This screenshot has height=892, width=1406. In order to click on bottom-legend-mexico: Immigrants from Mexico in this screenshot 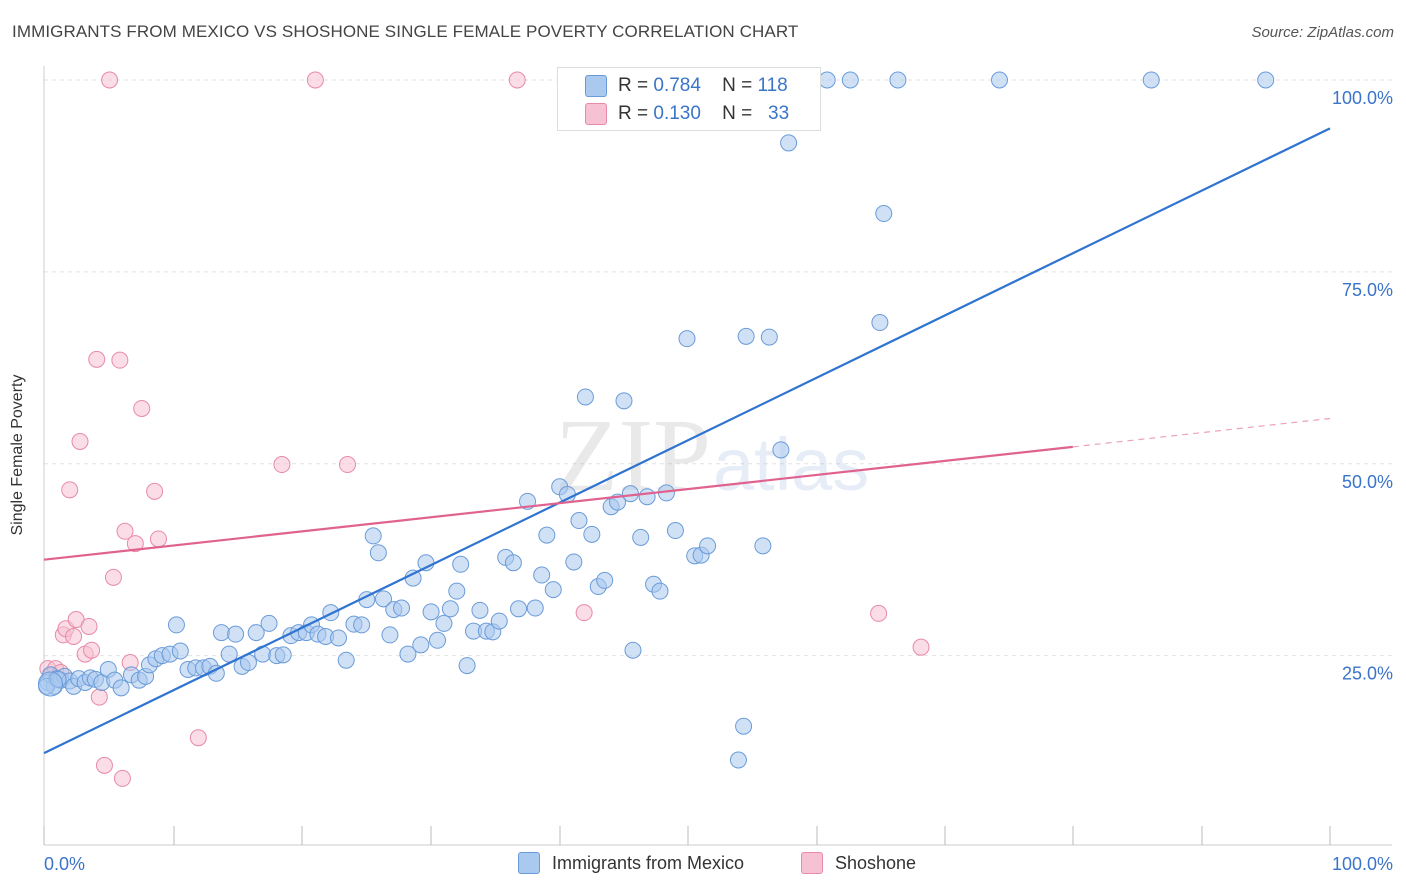, I will do `click(631, 863)`.